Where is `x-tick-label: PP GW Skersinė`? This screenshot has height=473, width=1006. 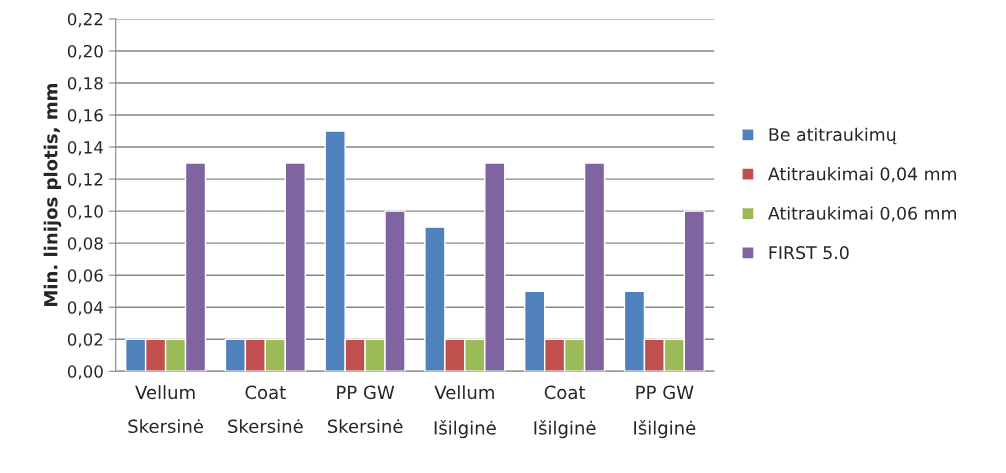
x-tick-label: PP GW Skersinė is located at coordinates (365, 409).